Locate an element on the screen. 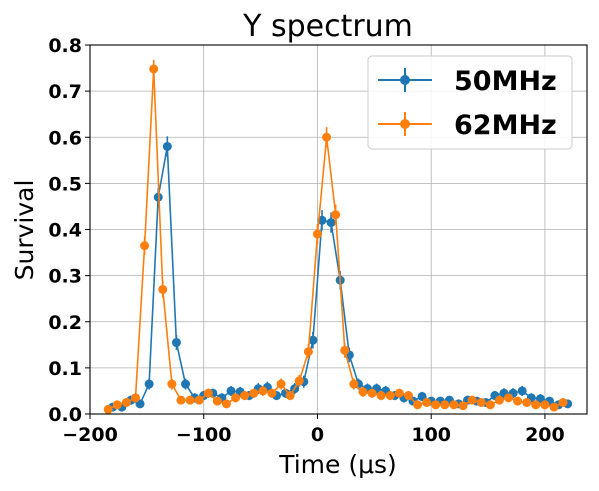 The height and width of the screenshot is (491, 599). y-tick-label: 0.0 is located at coordinates (65, 415).